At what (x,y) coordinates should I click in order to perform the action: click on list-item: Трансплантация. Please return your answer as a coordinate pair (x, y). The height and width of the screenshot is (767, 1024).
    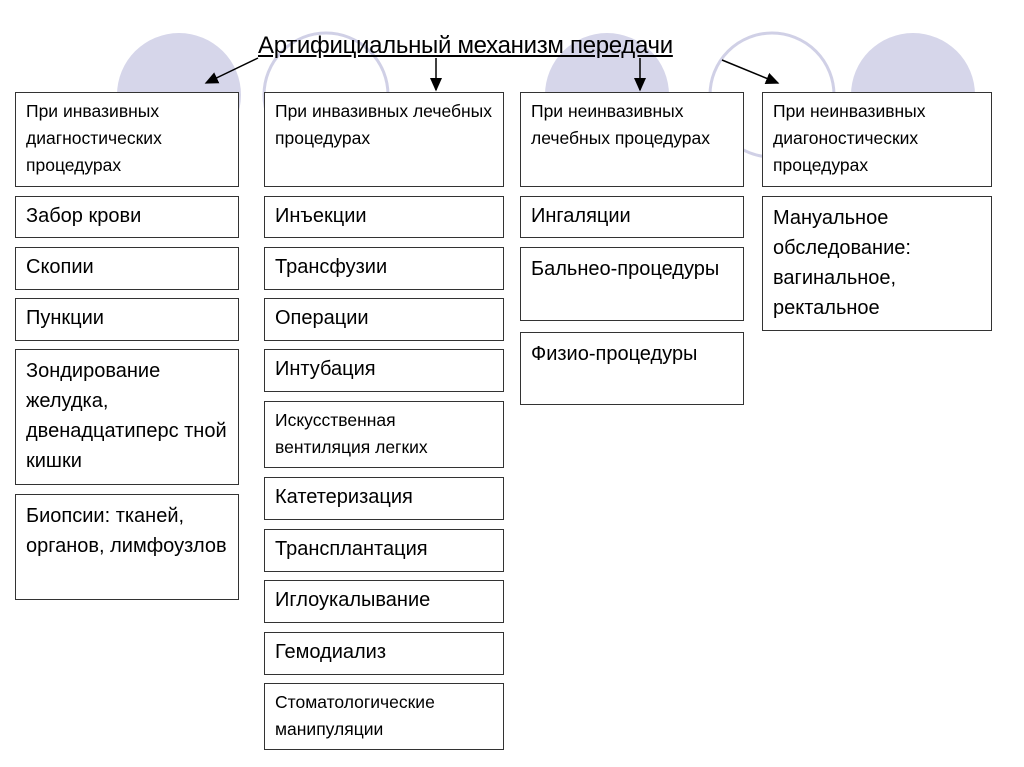
    Looking at the image, I should click on (384, 550).